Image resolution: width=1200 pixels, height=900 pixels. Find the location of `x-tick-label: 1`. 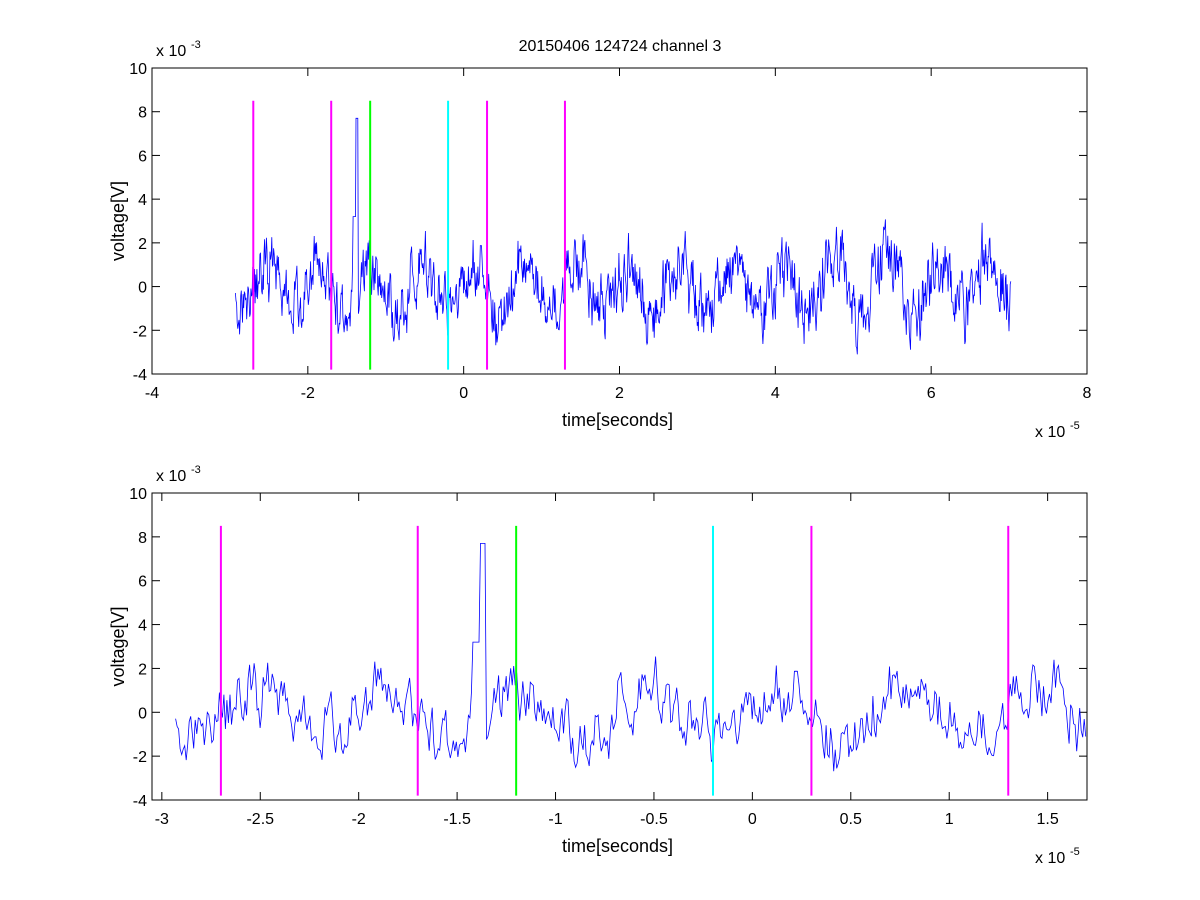

x-tick-label: 1 is located at coordinates (949, 819).